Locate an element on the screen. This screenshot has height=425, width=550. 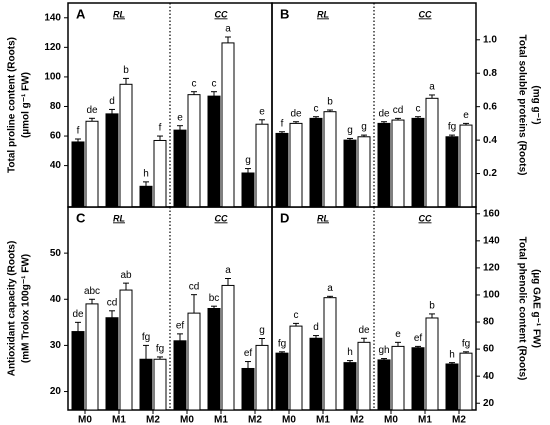
y-axis-label: (mg g⁻¹) is located at coordinates (535, 104).